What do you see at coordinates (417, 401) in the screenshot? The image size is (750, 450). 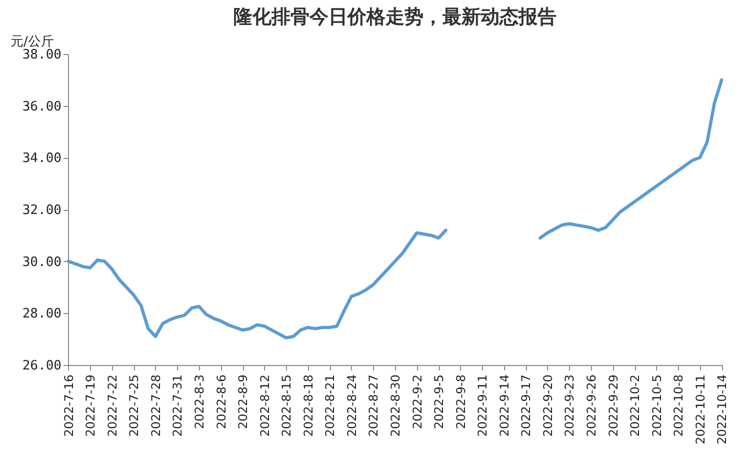 I see `x-tick-label: 2022-9-2` at bounding box center [417, 401].